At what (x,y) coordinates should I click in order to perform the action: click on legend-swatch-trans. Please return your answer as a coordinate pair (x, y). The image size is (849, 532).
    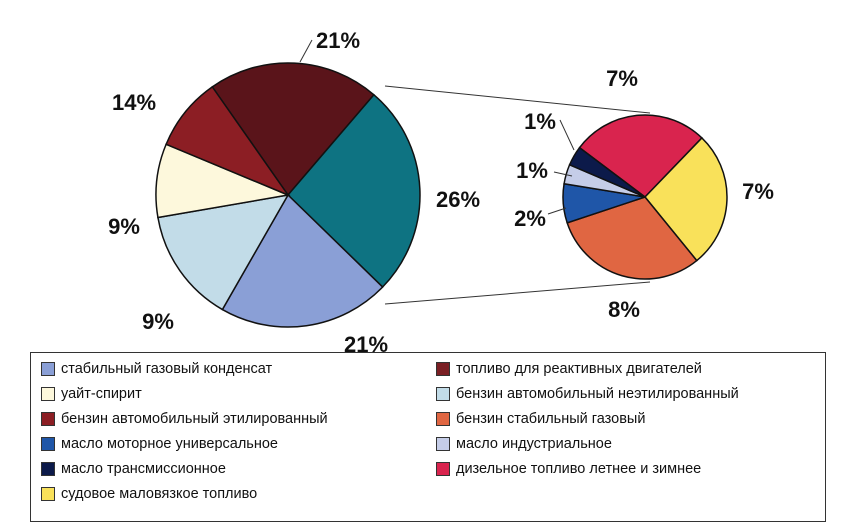
    Looking at the image, I should click on (48, 469).